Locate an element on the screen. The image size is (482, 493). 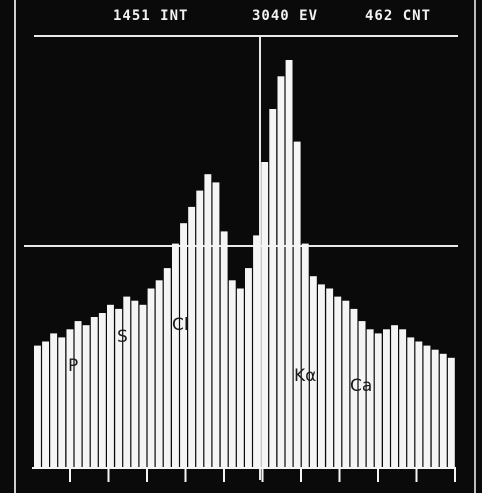
peak-label-cl: Cl is located at coordinates (180, 325).